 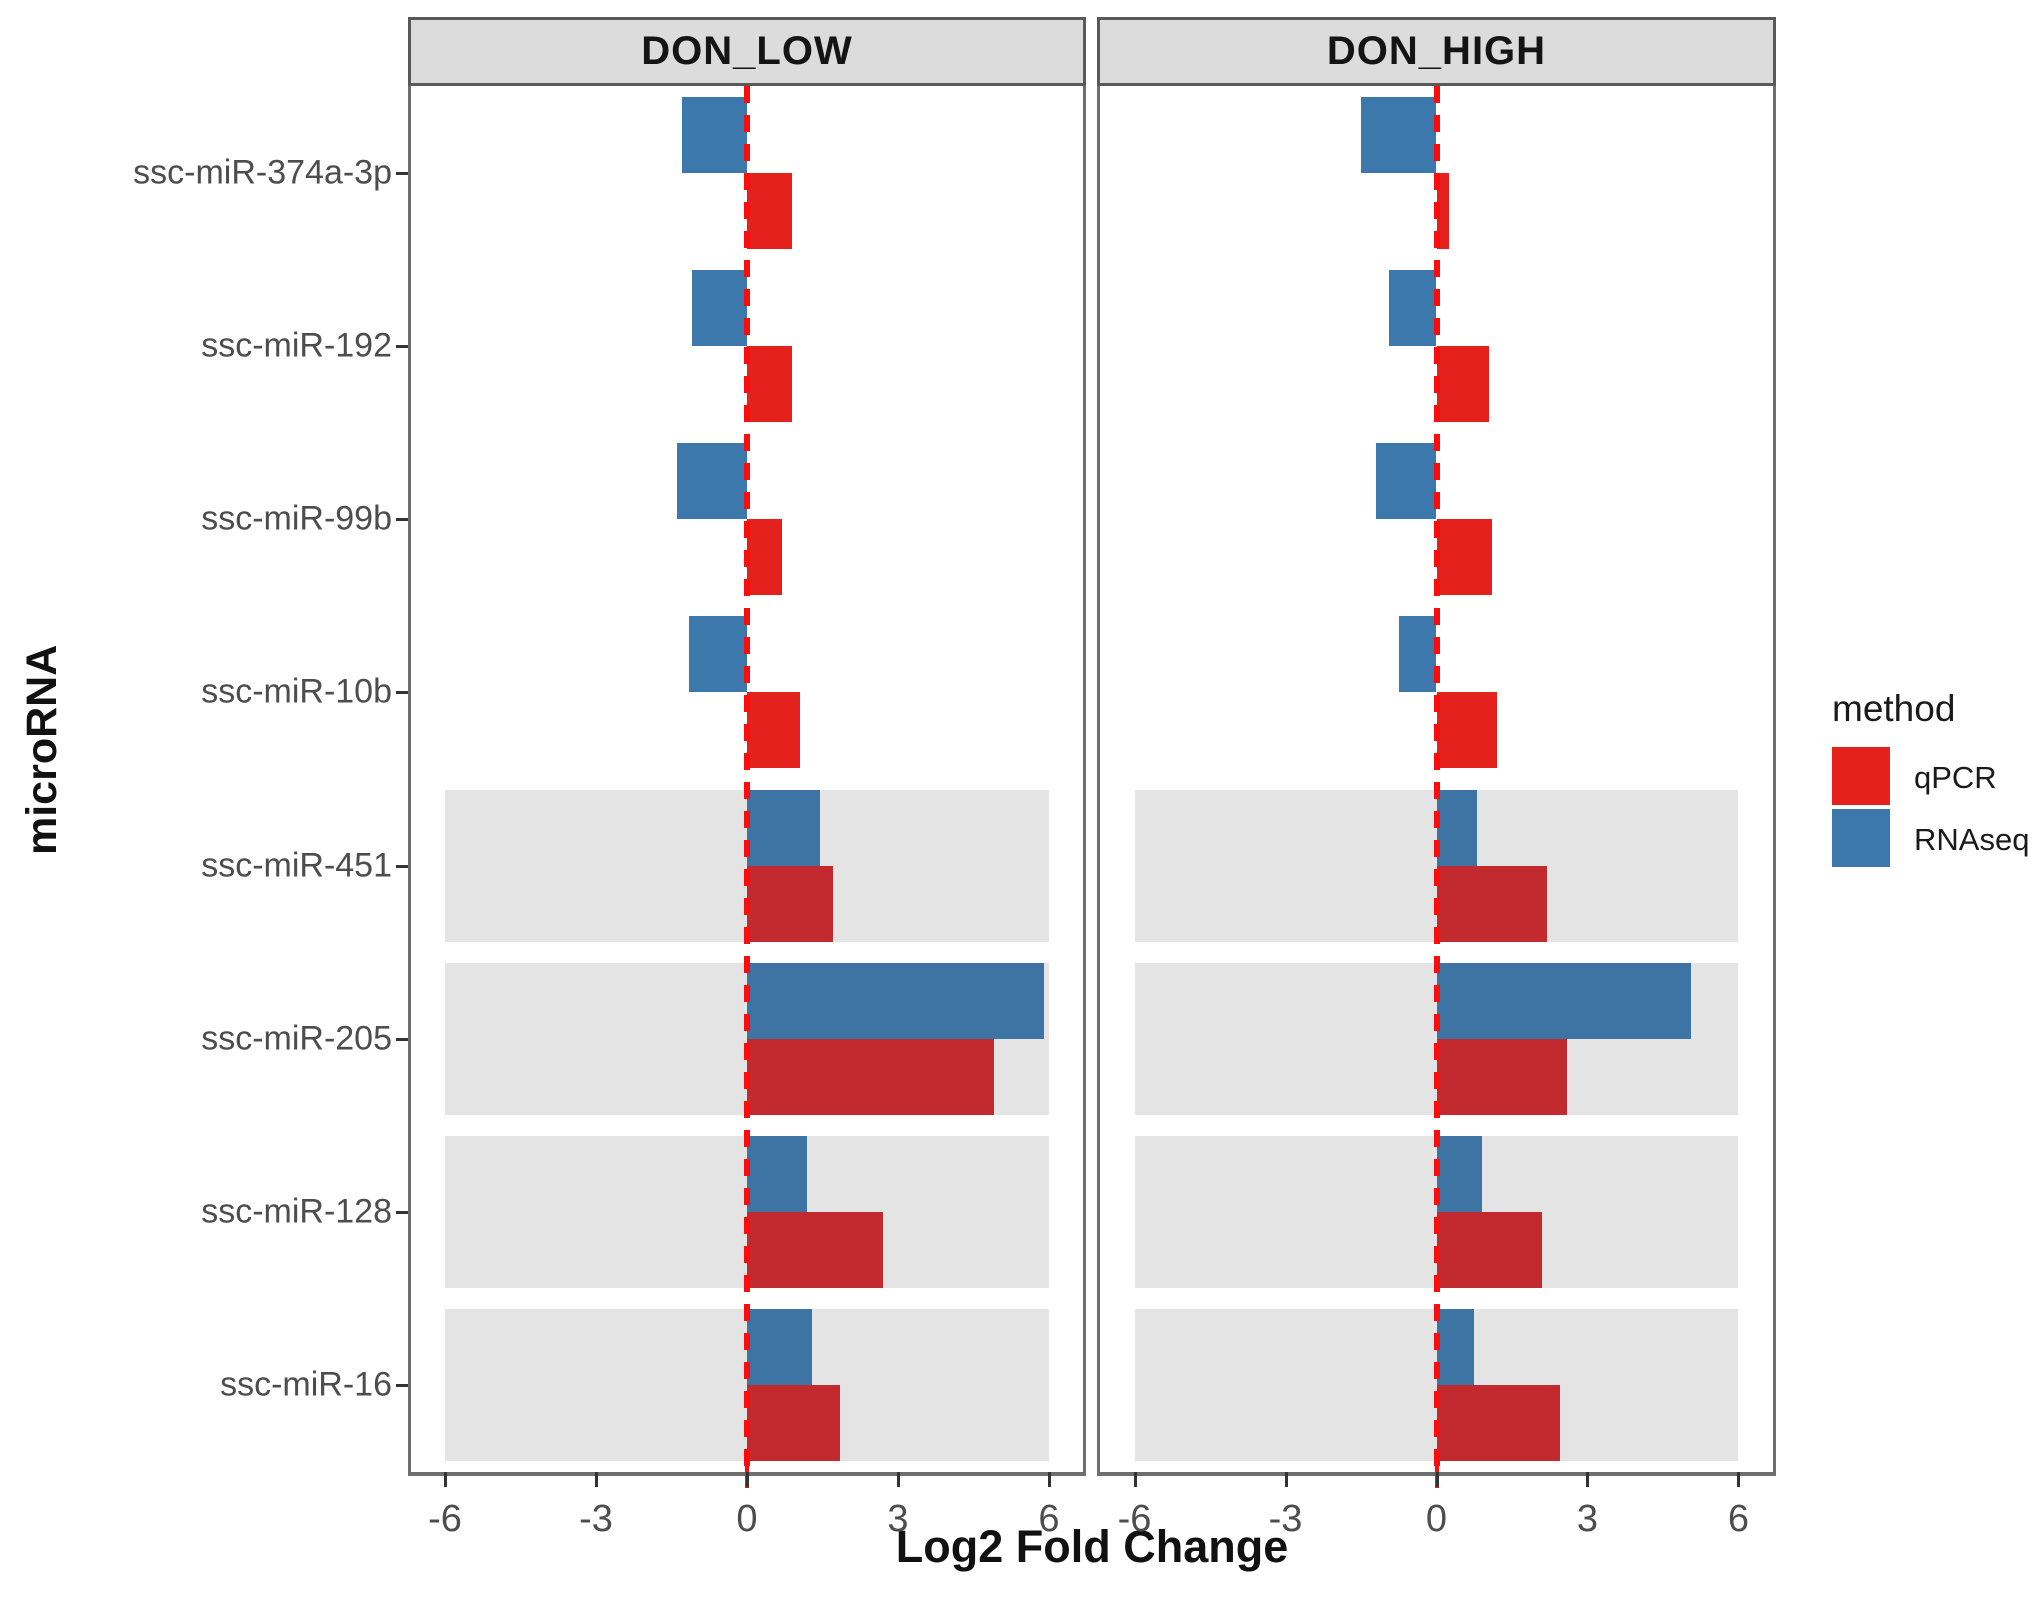 What do you see at coordinates (296, 345) in the screenshot?
I see `y-axis-label: ssc-miR-192` at bounding box center [296, 345].